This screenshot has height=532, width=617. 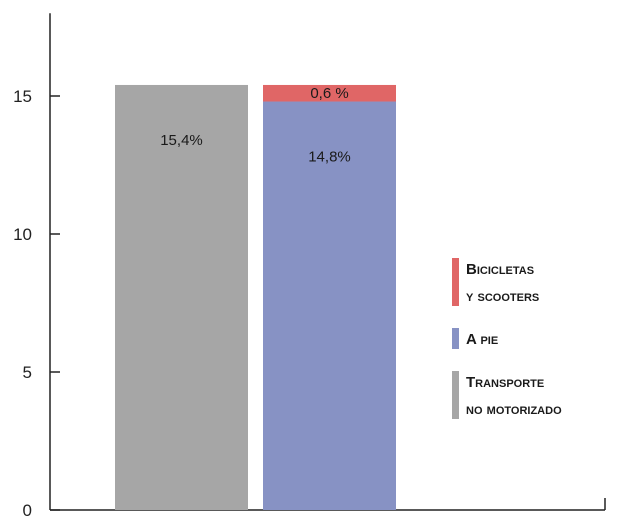 What do you see at coordinates (22, 96) in the screenshot?
I see `y-tick-label: 15` at bounding box center [22, 96].